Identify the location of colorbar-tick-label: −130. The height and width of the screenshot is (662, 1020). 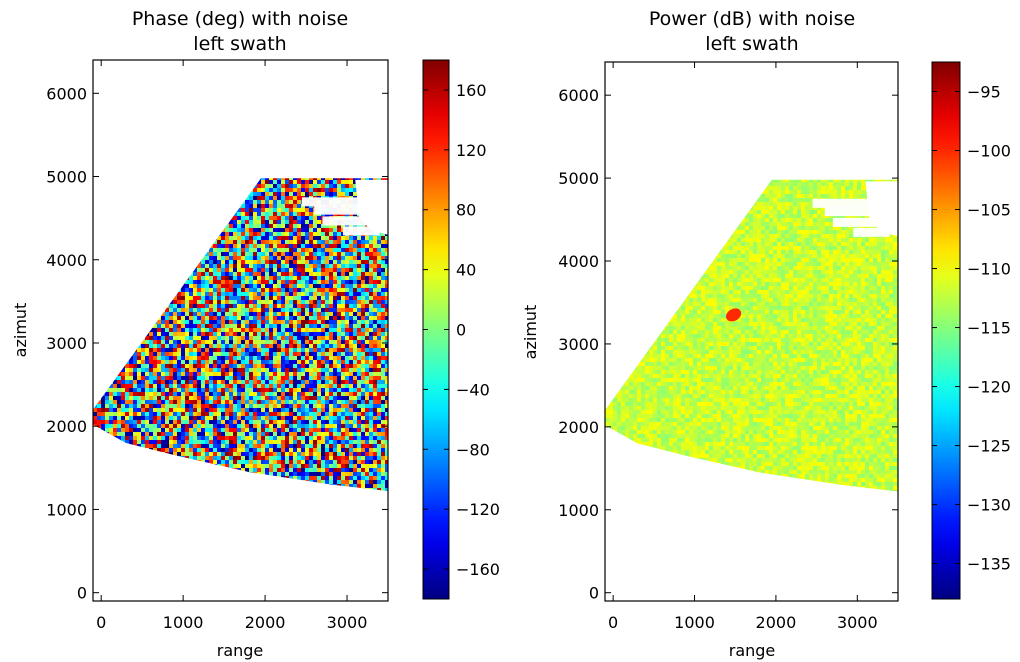
(989, 505).